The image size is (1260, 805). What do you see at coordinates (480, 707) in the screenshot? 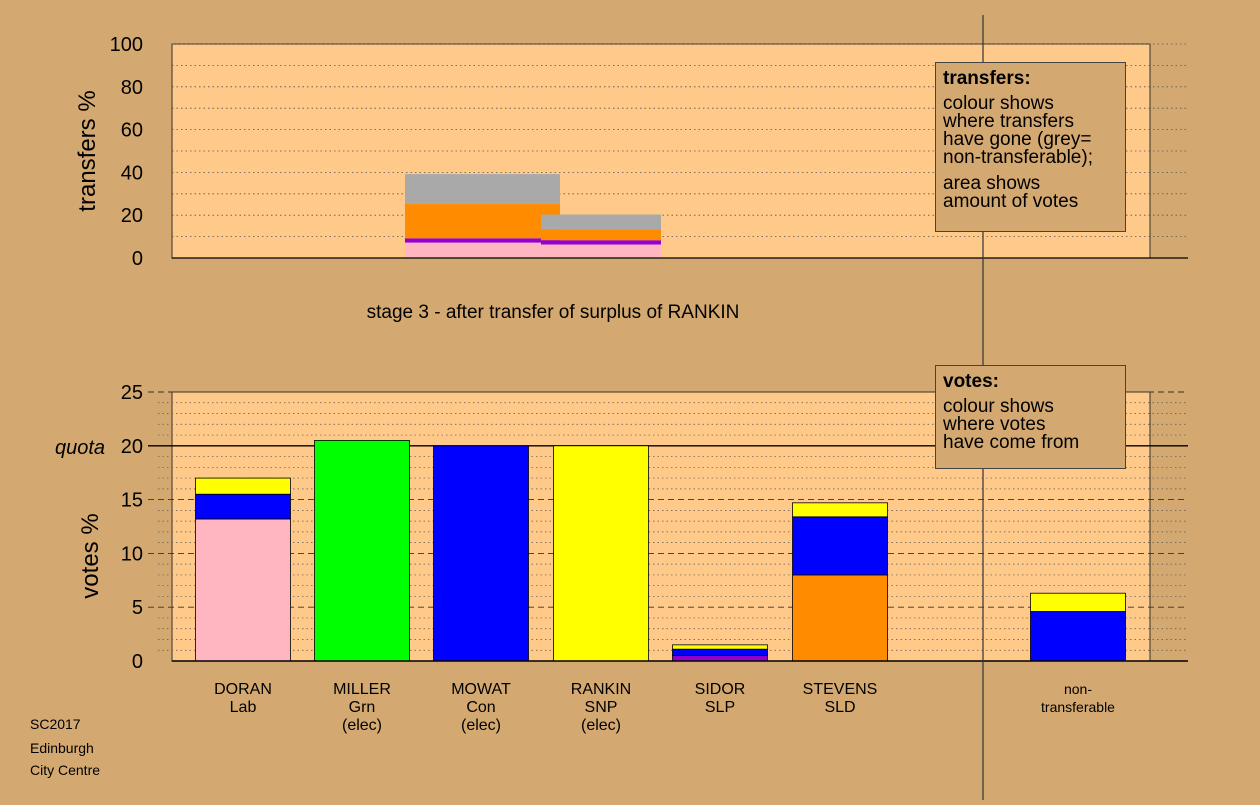
I see `candidate-label: Con` at bounding box center [480, 707].